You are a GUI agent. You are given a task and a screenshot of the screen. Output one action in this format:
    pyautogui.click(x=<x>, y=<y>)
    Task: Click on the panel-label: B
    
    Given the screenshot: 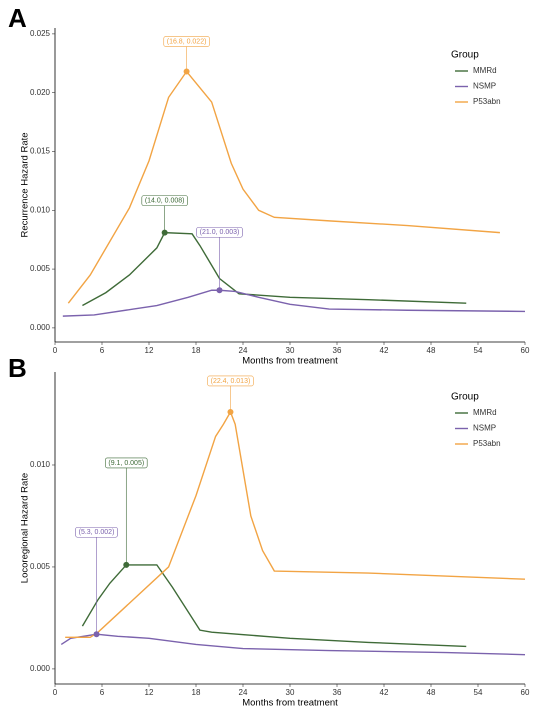 What is the action you would take?
    pyautogui.click(x=17, y=368)
    